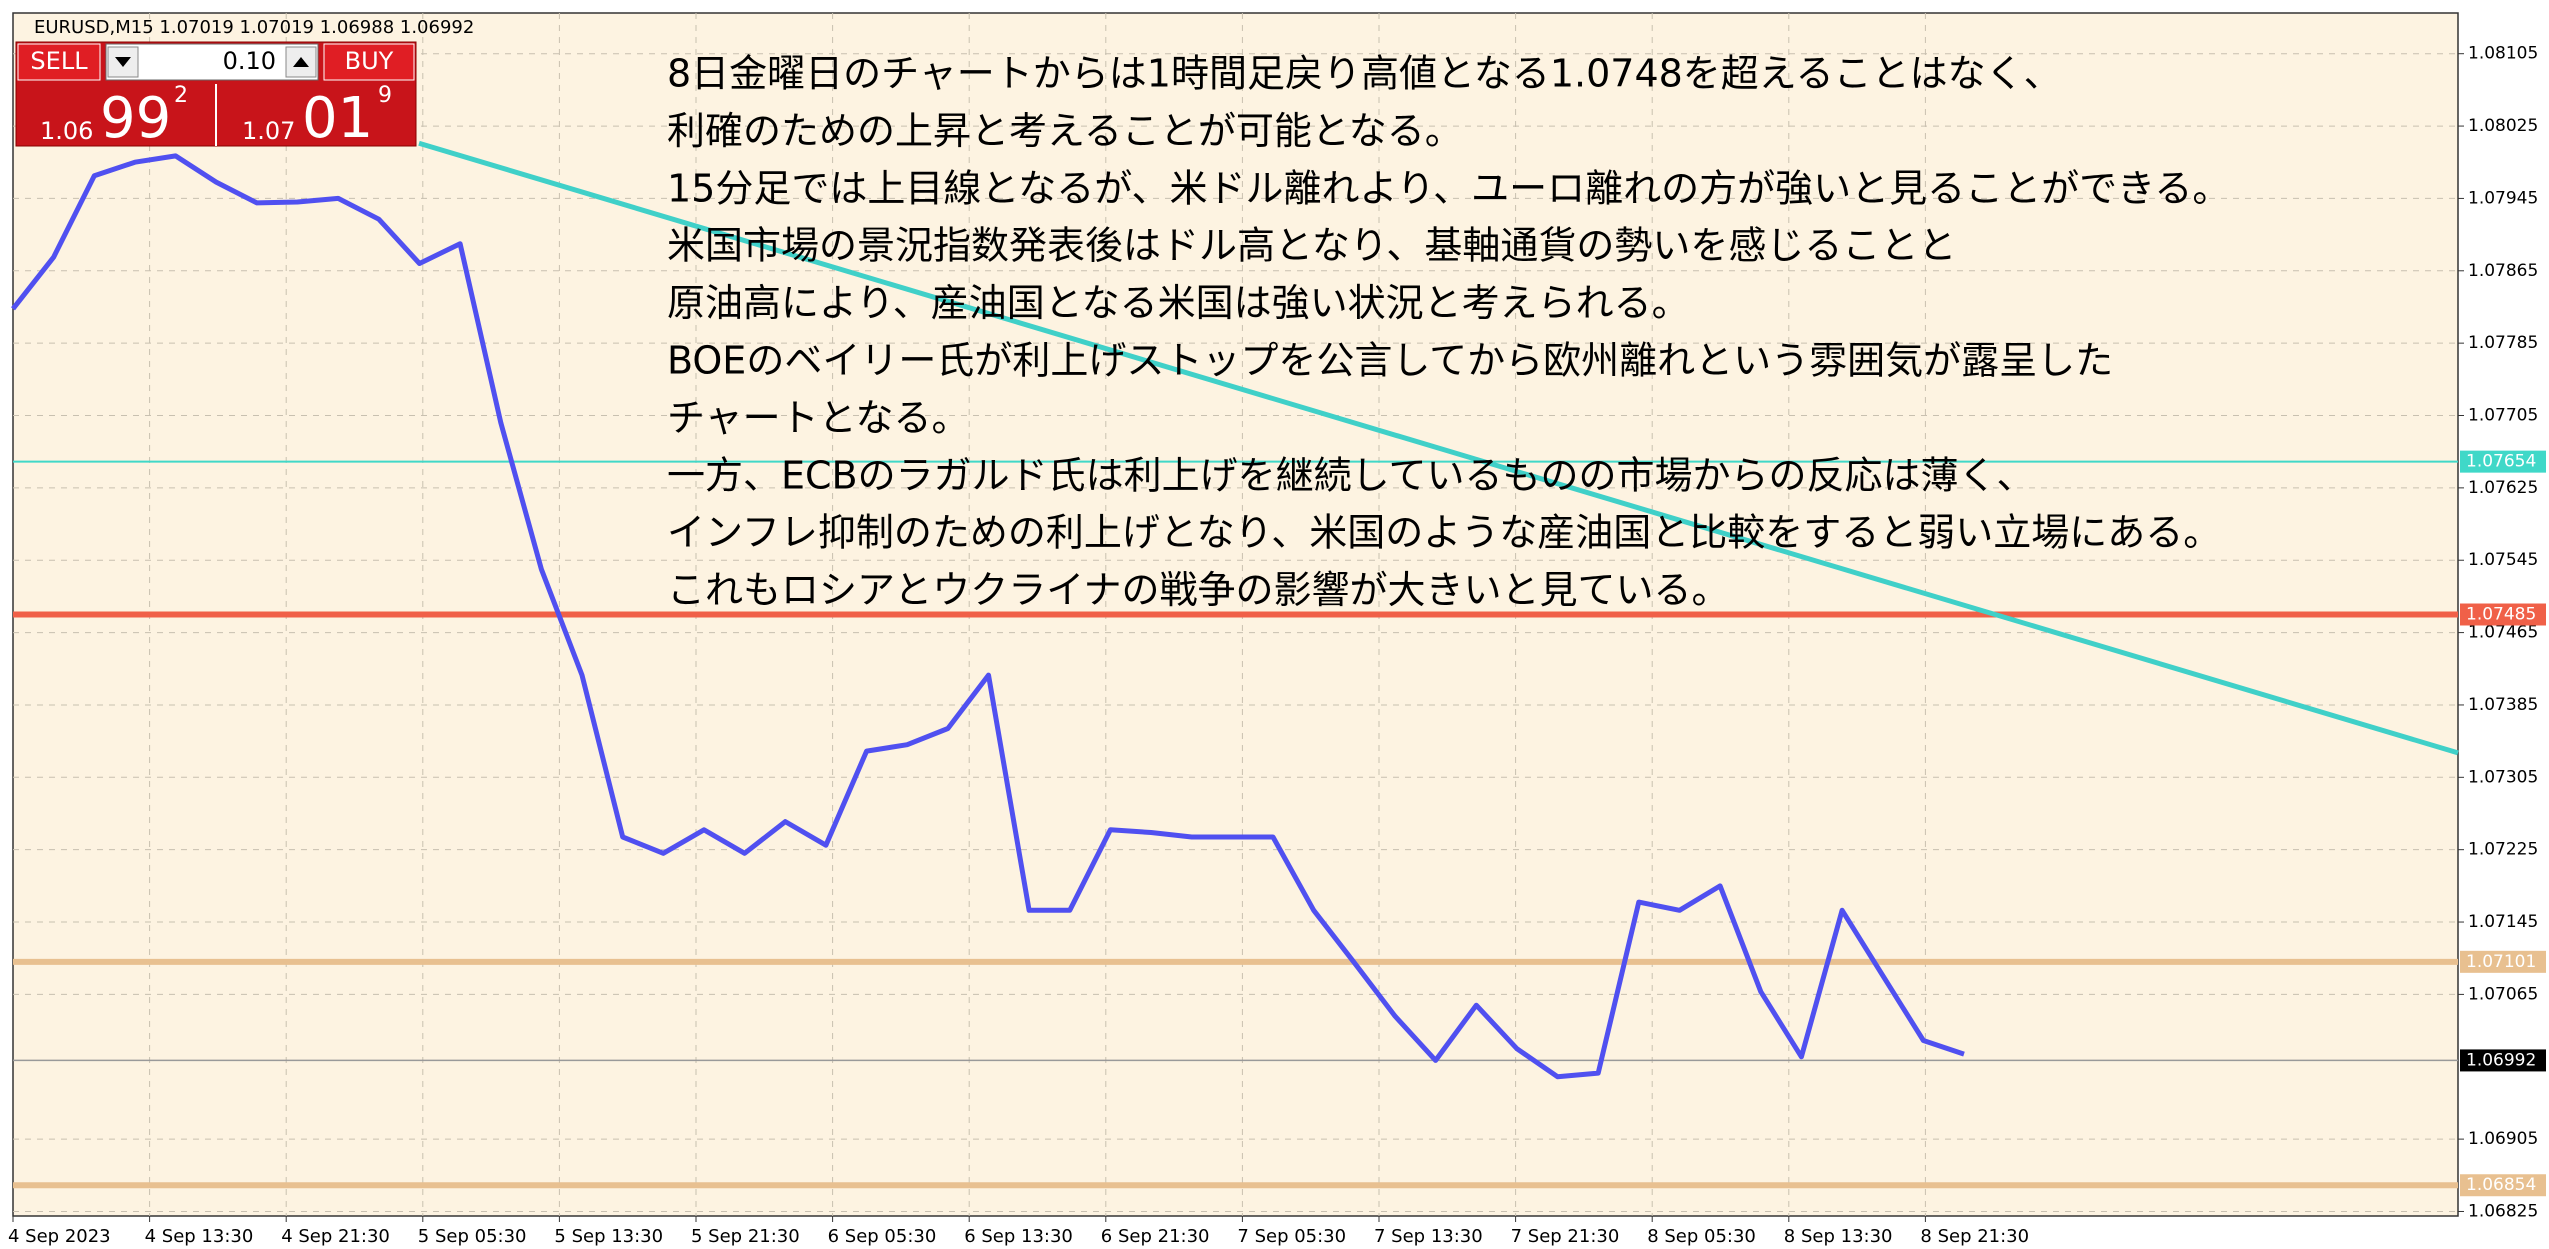 The image size is (2549, 1249). Describe the element at coordinates (1390, 361) in the screenshot. I see `annotation-line: BOEのベイリー氏が利上げストップを公言してから欧州離れという雰囲気が露呈した` at that location.